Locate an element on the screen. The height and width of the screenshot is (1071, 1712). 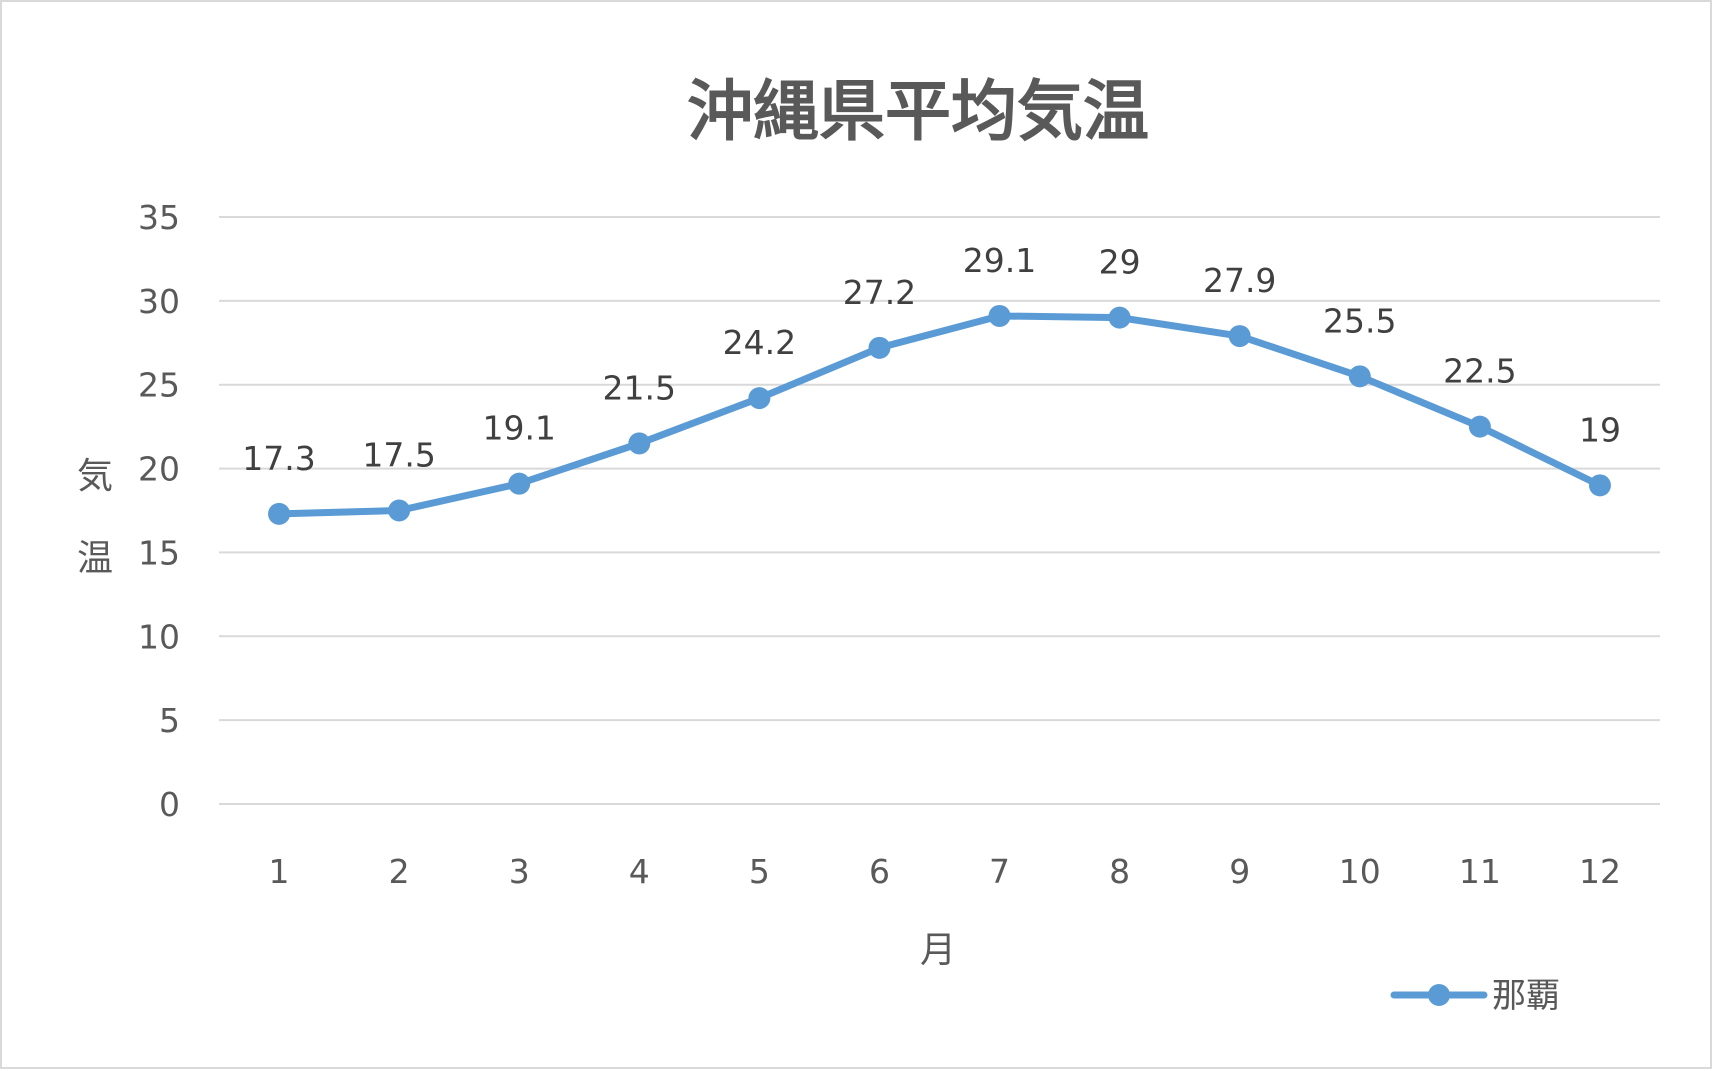
chart-title: 沖縄県平均気温 is located at coordinates (918, 111).